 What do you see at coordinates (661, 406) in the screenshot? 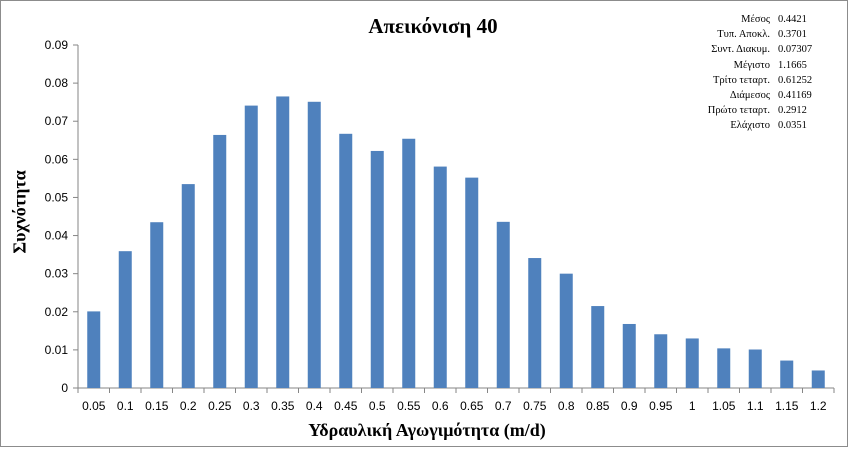
I see `x-tick-label: 0.95` at bounding box center [661, 406].